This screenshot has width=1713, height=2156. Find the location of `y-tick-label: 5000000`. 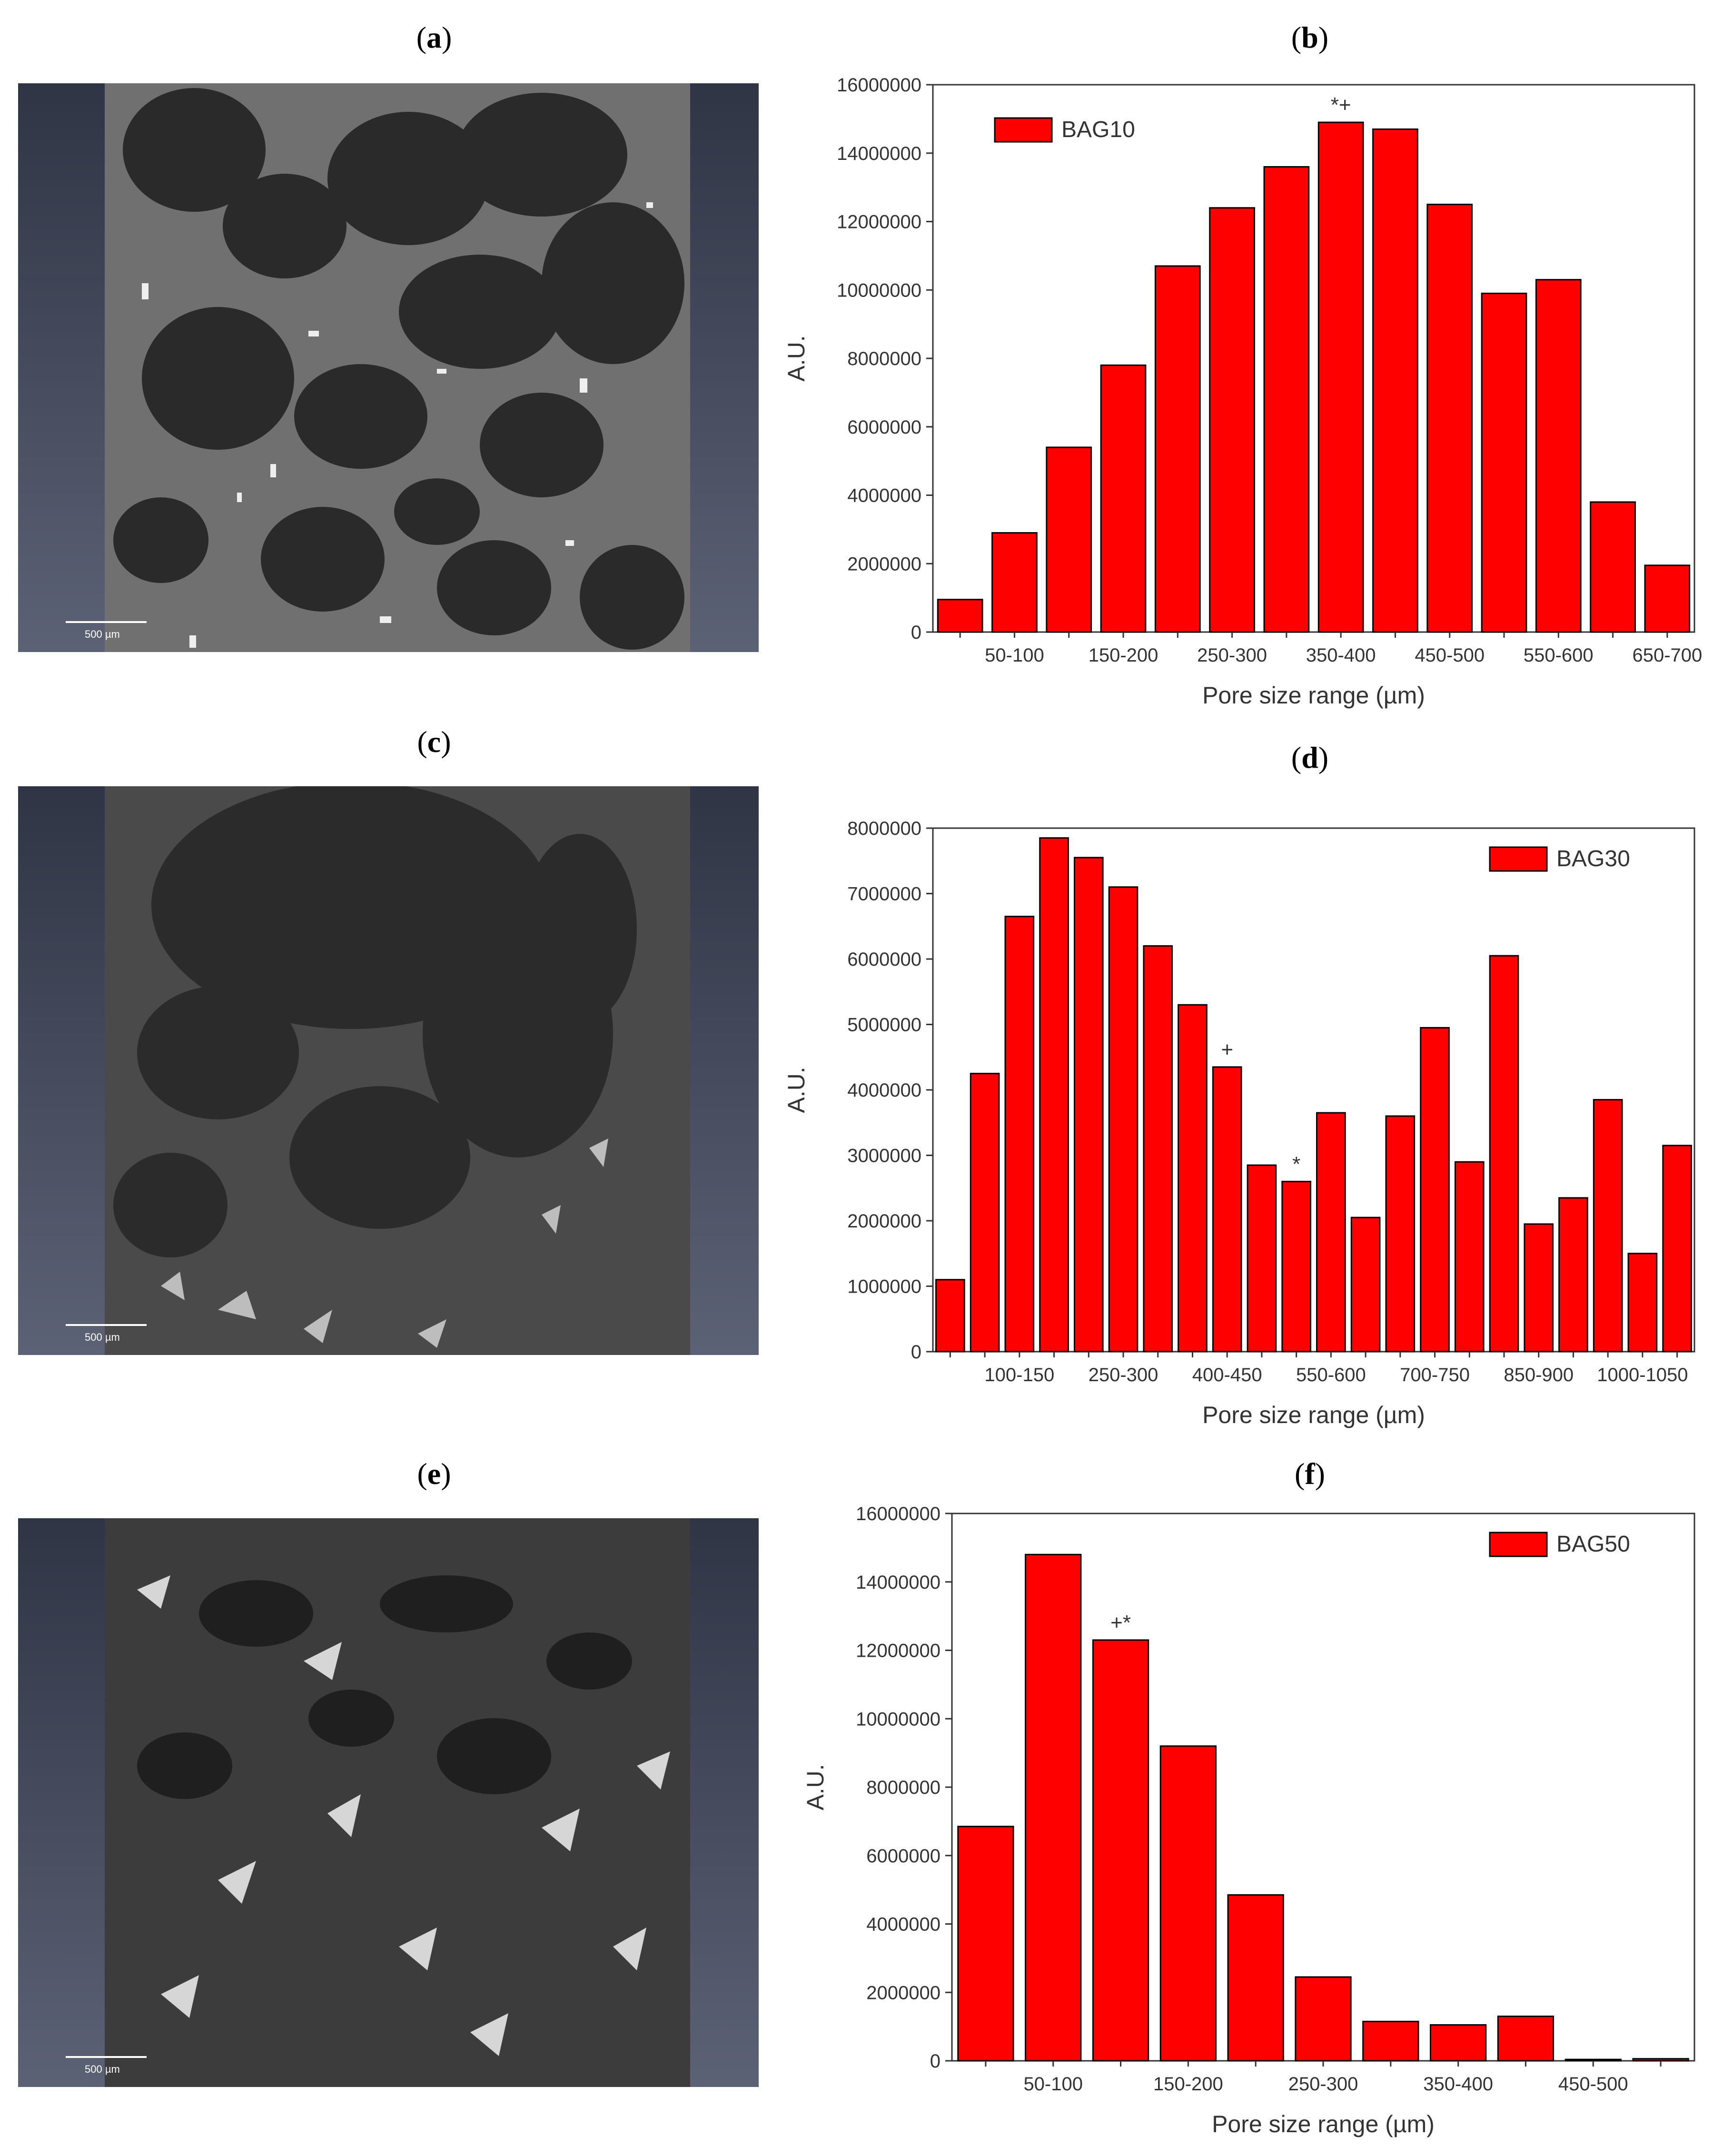

y-tick-label: 5000000 is located at coordinates (884, 1025).